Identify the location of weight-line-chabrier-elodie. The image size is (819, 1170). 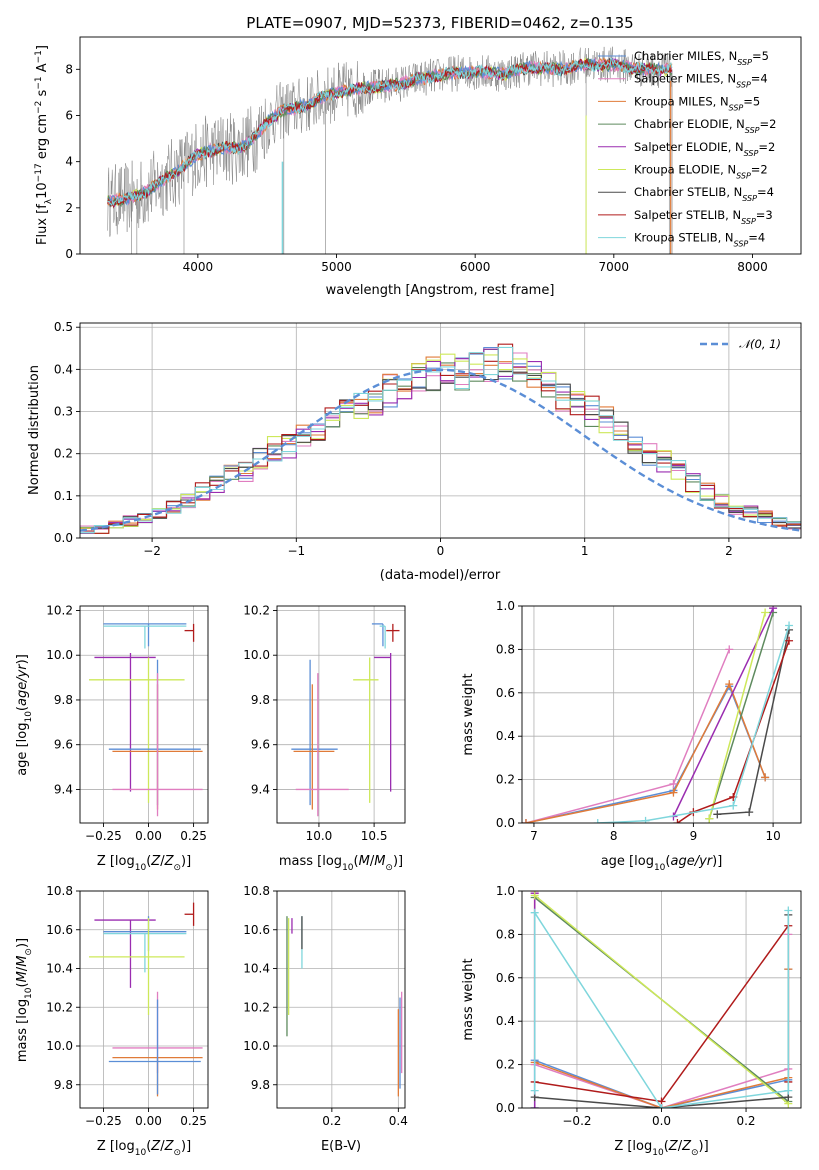
(741, 715).